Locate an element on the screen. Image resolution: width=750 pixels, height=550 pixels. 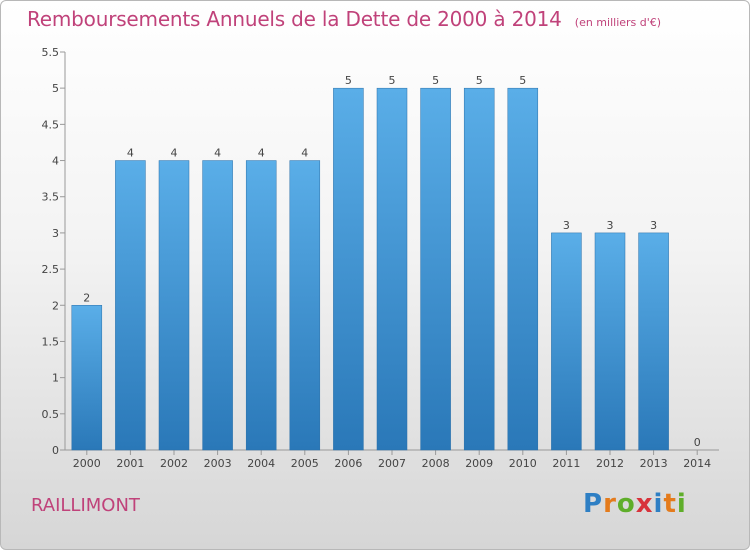
y-tick-label: 3 is located at coordinates (55, 233).